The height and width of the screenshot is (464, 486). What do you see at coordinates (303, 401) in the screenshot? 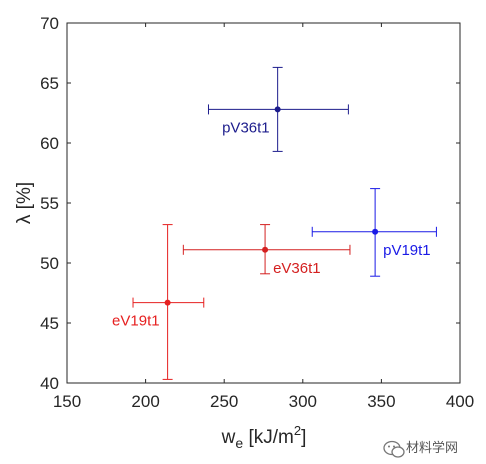
I see `x-tick-label: 300` at bounding box center [303, 401].